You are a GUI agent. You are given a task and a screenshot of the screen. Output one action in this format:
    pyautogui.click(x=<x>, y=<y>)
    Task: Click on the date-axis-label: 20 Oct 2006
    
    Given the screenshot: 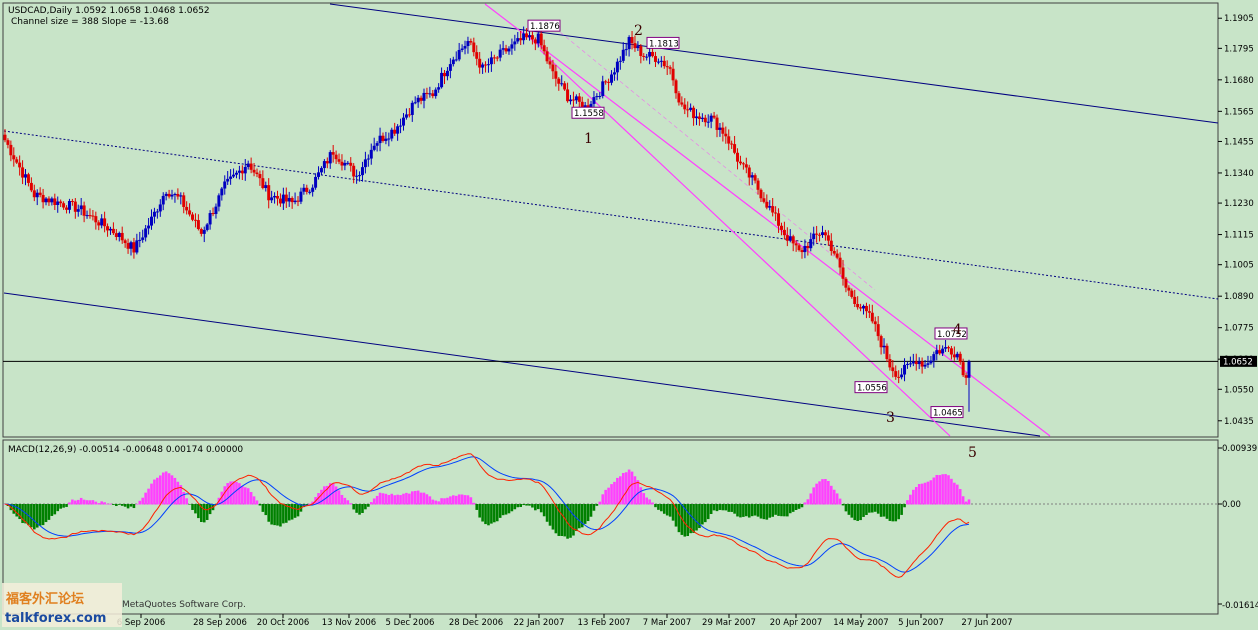 What is the action you would take?
    pyautogui.click(x=283, y=623)
    